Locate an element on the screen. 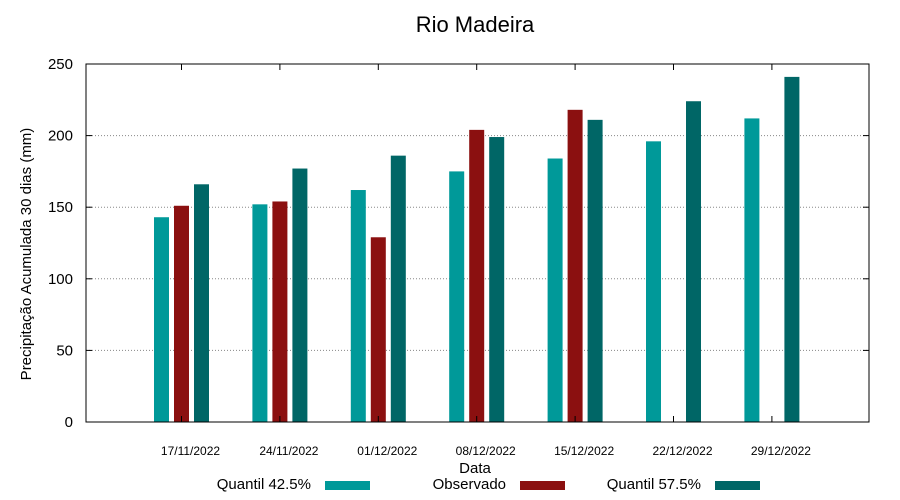  legend: Quantil 42.5% Observado Quantil 57.5% is located at coordinates (488, 484).